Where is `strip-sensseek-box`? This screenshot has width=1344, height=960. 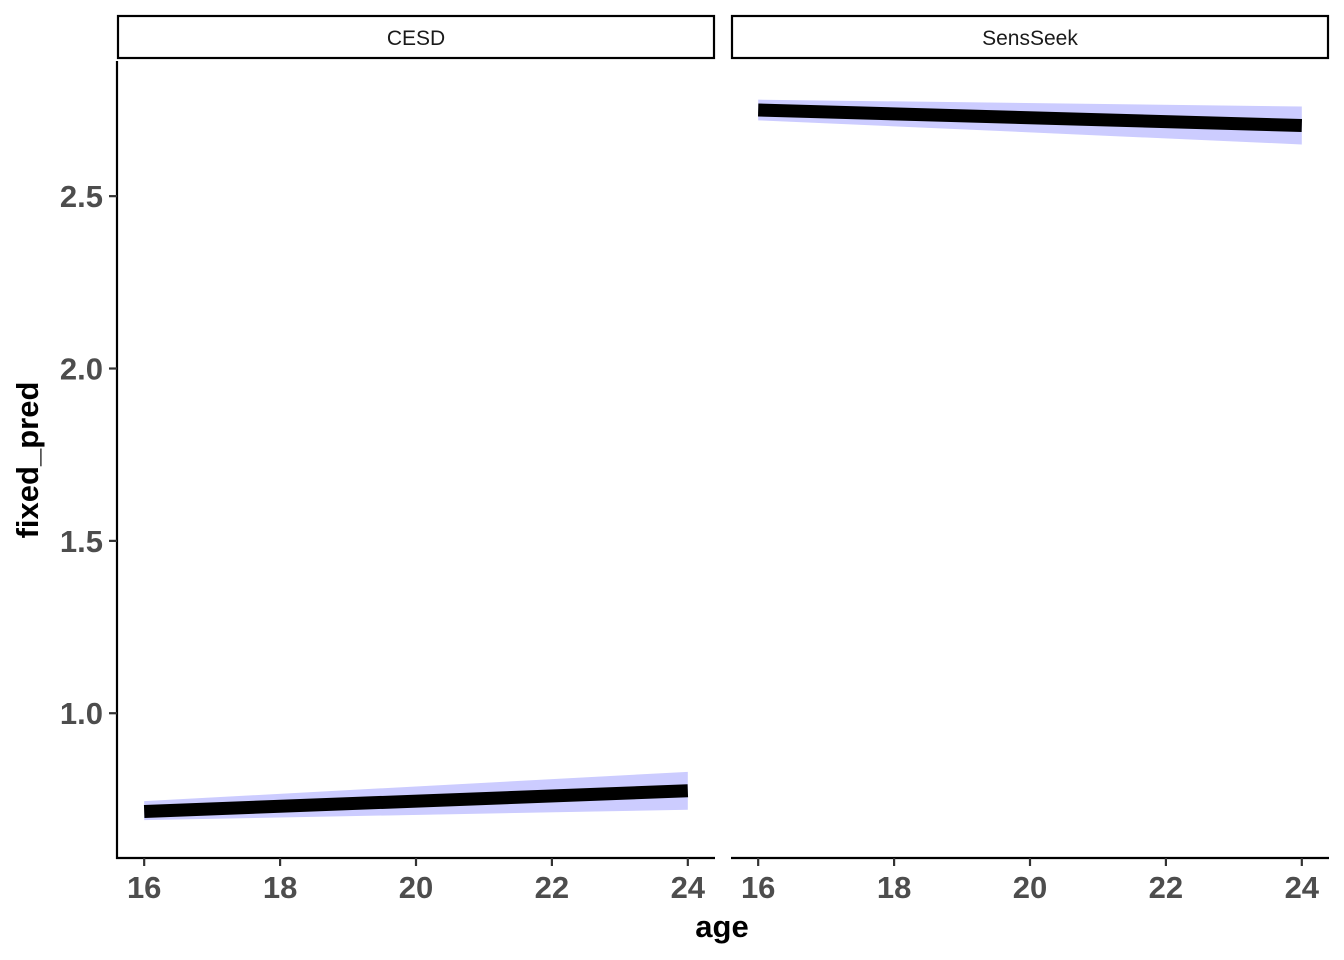
strip-sensseek-box is located at coordinates (1030, 37).